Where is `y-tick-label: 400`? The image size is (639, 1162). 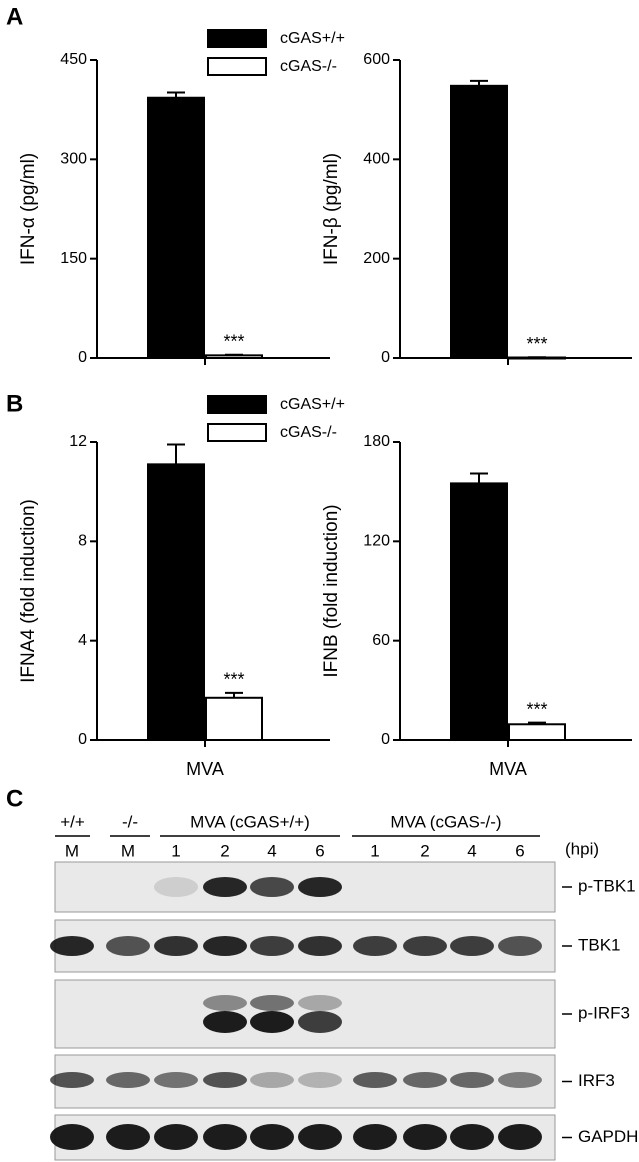
y-tick-label: 400 is located at coordinates (376, 159).